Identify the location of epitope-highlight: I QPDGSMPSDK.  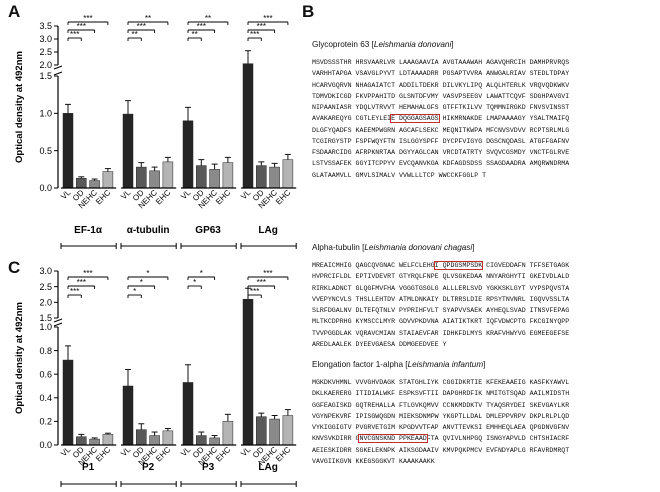
(458, 265).